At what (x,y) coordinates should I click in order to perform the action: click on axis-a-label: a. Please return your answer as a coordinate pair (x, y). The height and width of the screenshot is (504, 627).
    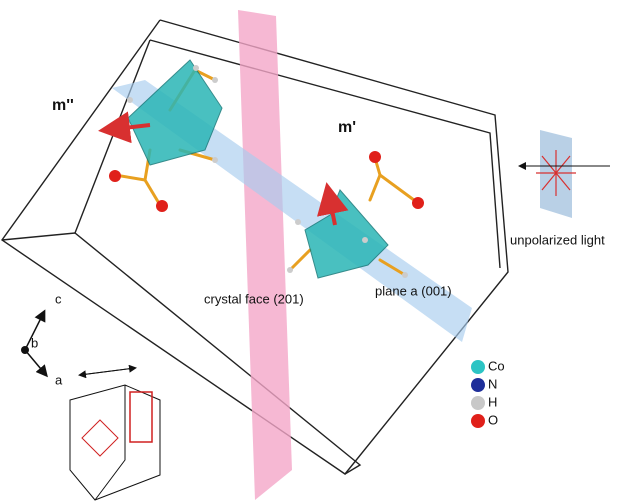
    Looking at the image, I should click on (59, 379).